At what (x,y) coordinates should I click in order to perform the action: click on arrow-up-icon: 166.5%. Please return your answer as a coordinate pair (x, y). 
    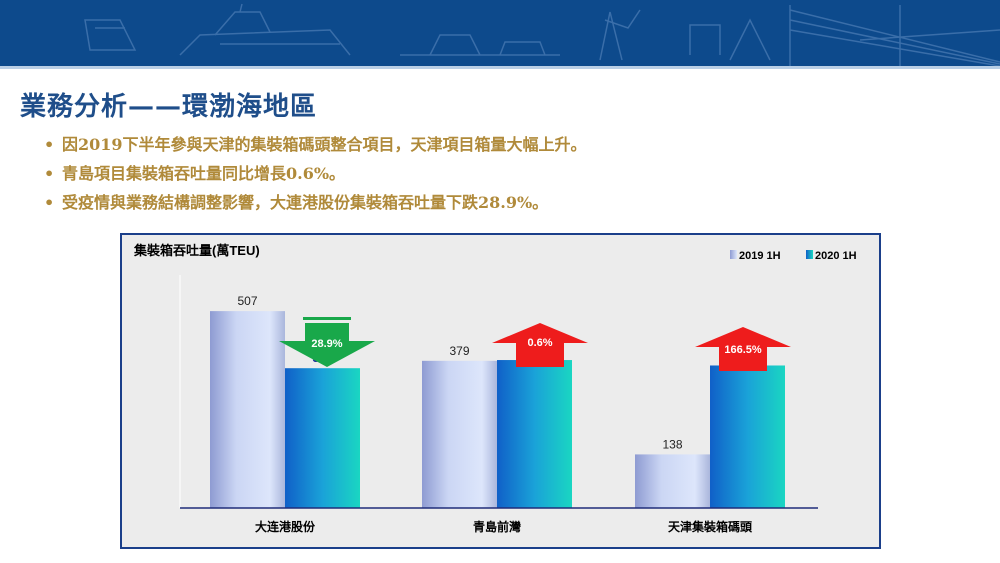
    Looking at the image, I should click on (743, 349).